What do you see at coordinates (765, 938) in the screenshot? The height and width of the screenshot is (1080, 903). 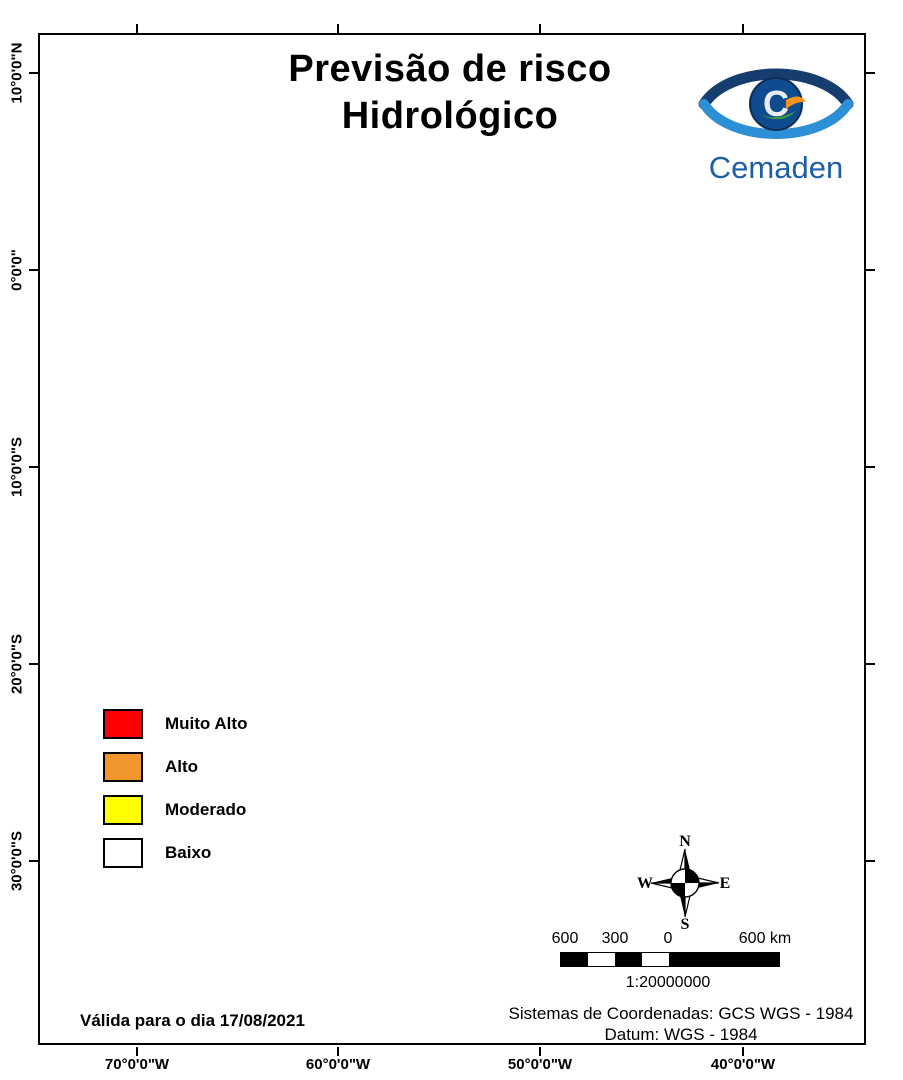 I see `scale-label-600-right: 600 km` at bounding box center [765, 938].